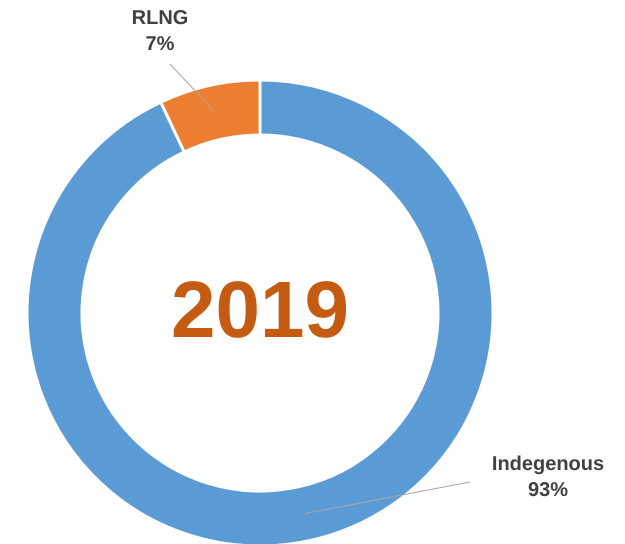  What do you see at coordinates (260, 309) in the screenshot?
I see `text: 2019` at bounding box center [260, 309].